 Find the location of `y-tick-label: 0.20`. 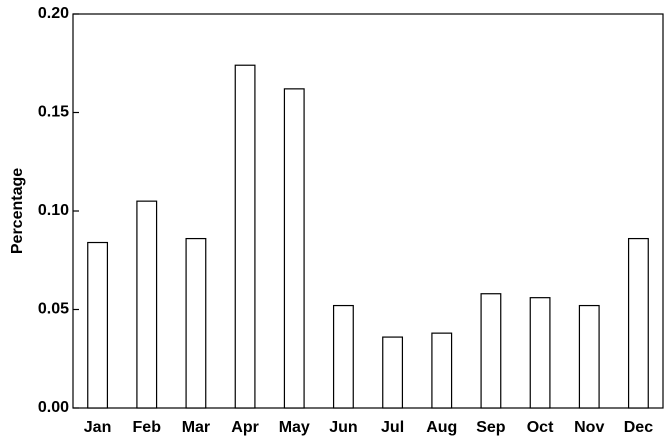

y-tick-label: 0.20 is located at coordinates (53, 13).